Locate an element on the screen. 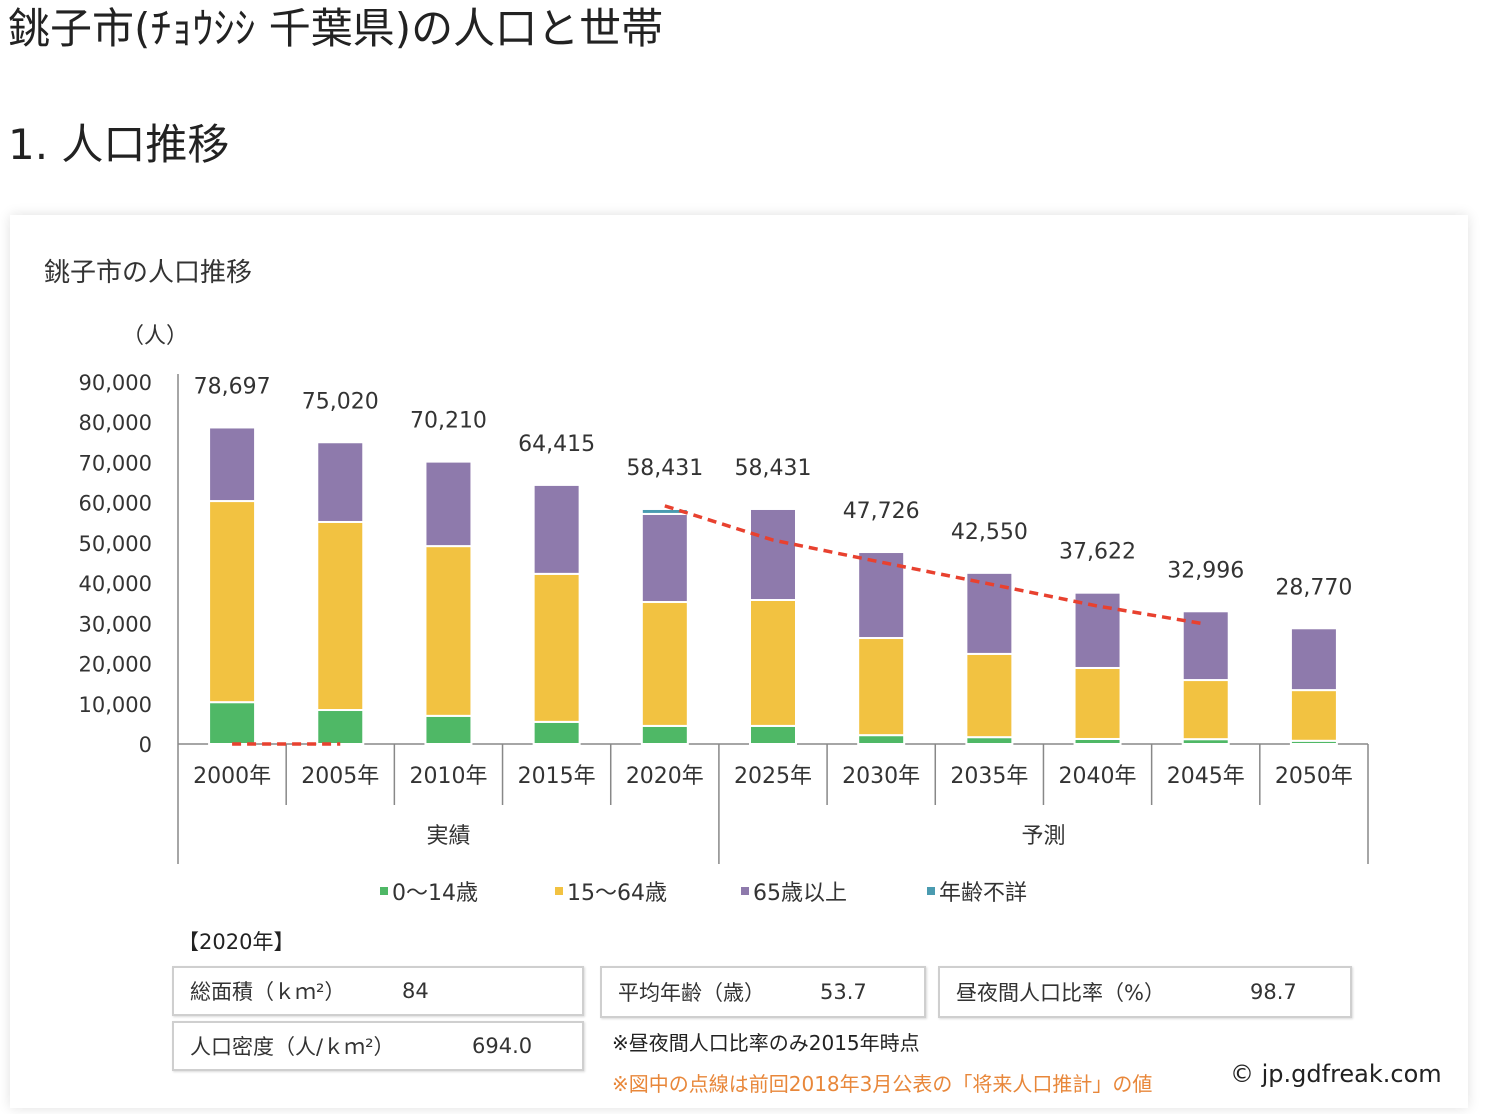 The height and width of the screenshot is (1114, 1508). x-tick-label: 2035年 is located at coordinates (989, 776).